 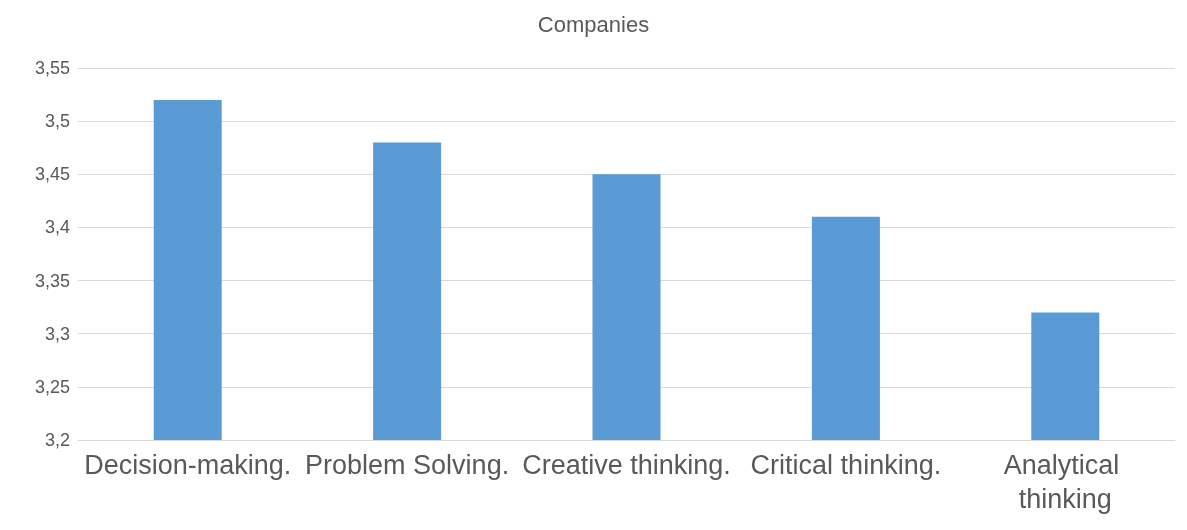 I want to click on x-tick-label: Decision-making., so click(x=188, y=465).